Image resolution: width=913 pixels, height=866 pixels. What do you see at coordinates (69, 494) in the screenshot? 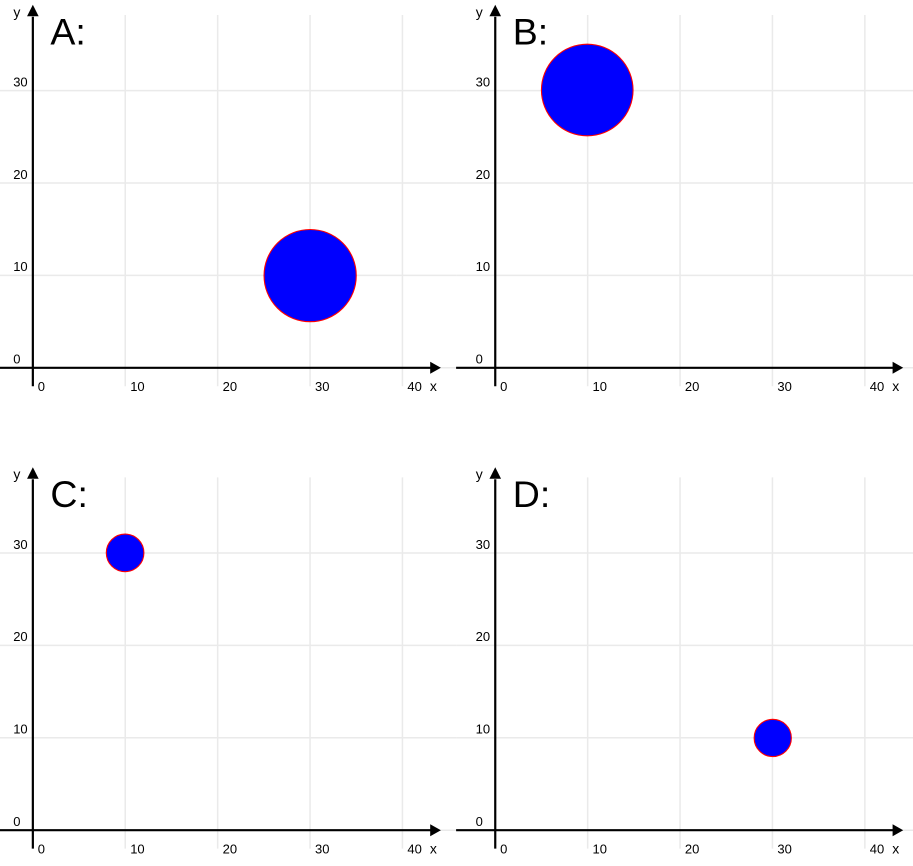
I see `svg-text: C:` at bounding box center [69, 494].